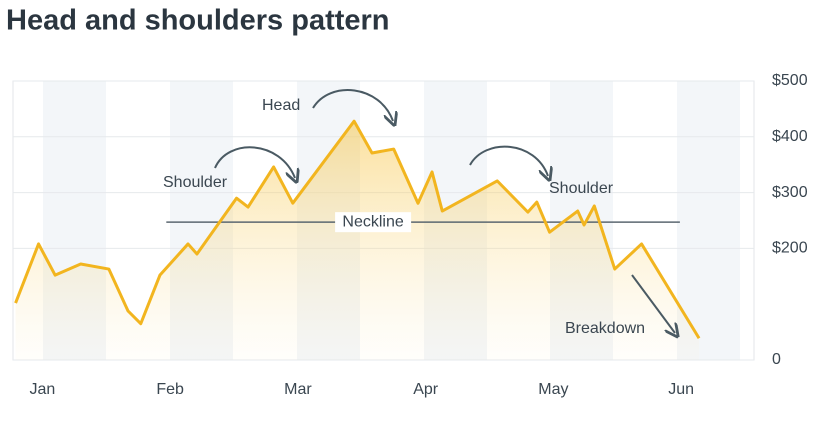  I want to click on neckline-label-bg, so click(373, 222).